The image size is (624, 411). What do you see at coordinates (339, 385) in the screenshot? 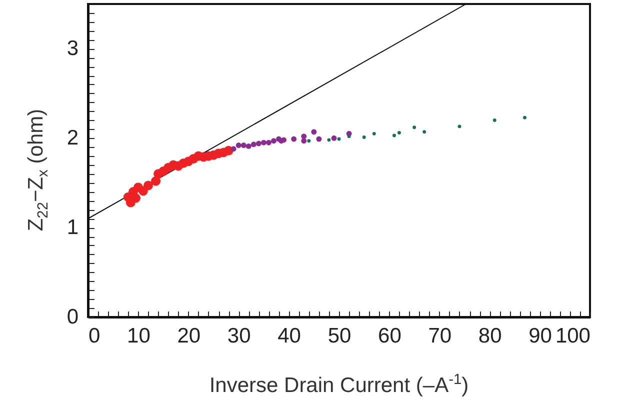
I see `x-axis-title: Inverse Drain Current (–A$^{-1}$)` at bounding box center [339, 385].